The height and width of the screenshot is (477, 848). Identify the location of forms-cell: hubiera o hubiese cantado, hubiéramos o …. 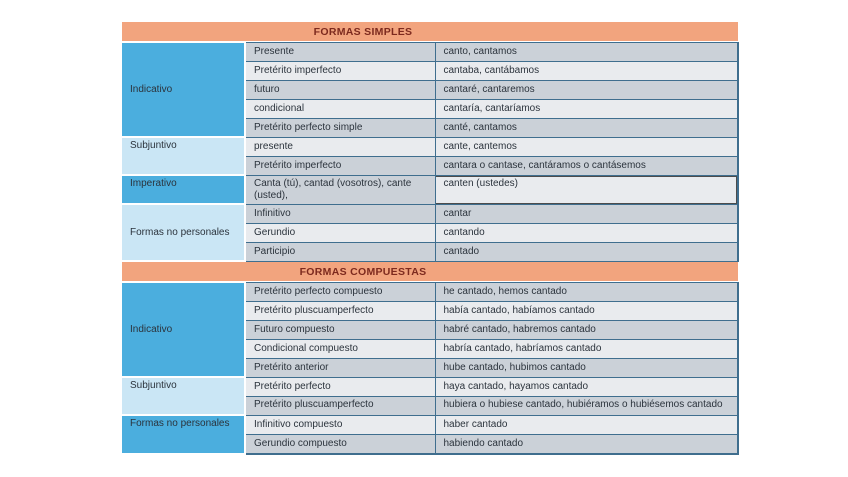
(586, 405).